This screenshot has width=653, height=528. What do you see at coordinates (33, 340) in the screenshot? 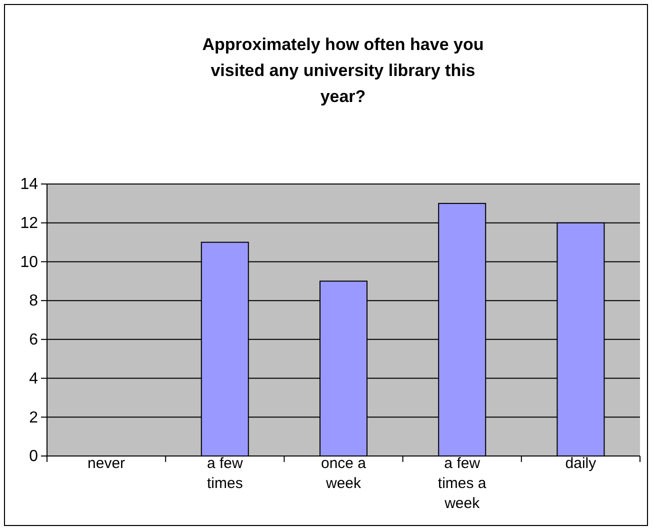
I see `y-tick-label: 6` at bounding box center [33, 340].